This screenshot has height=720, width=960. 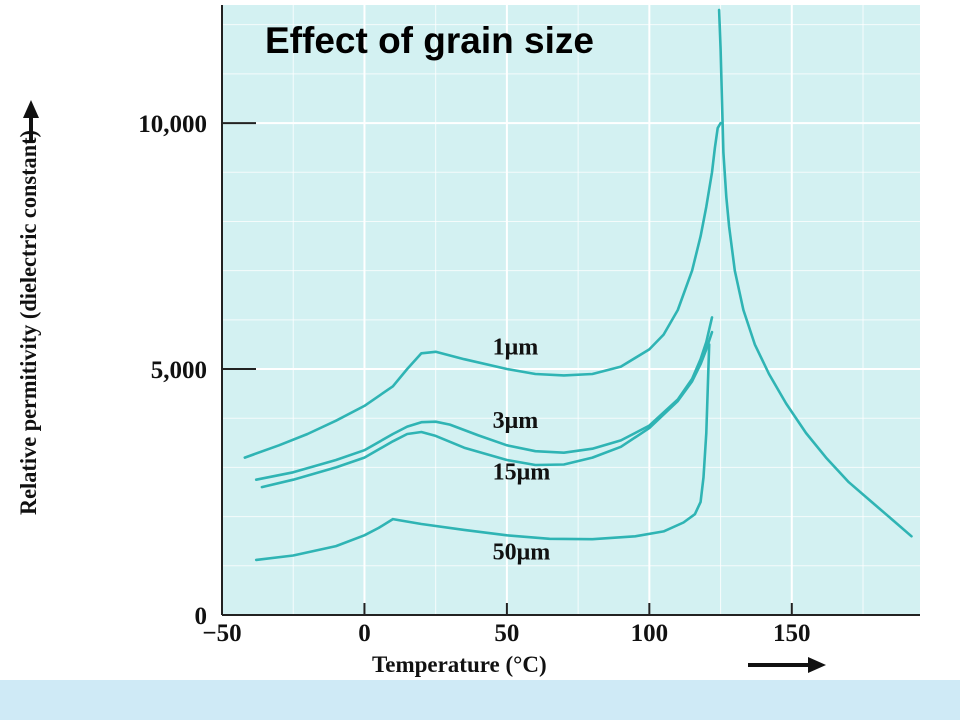 What do you see at coordinates (516, 421) in the screenshot?
I see `series-label: 3μm` at bounding box center [516, 421].